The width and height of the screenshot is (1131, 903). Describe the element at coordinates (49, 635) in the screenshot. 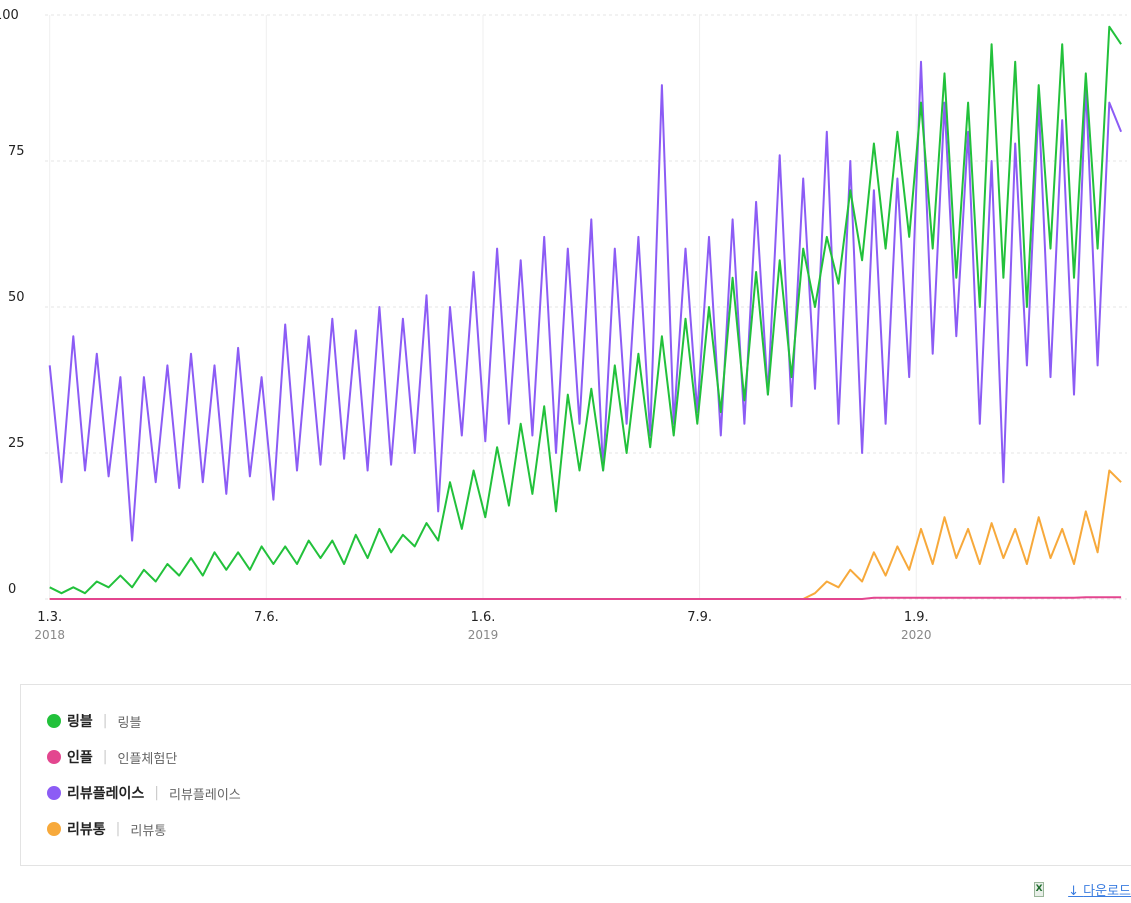

I see `x-tick-year: 2018` at that location.